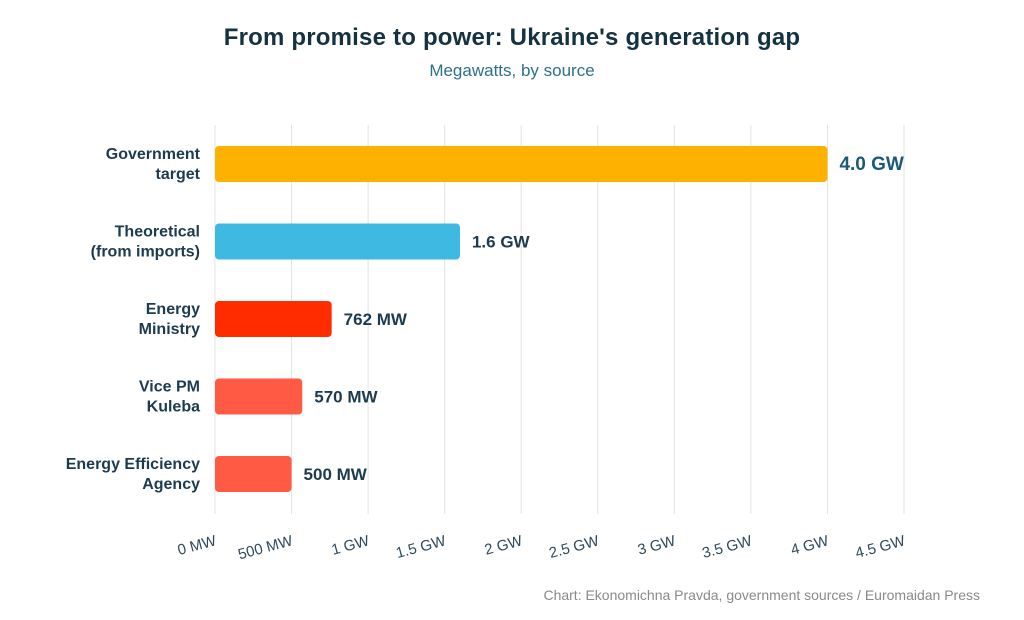  Describe the element at coordinates (504, 545) in the screenshot. I see `x-tick-label: 2 GW` at that location.